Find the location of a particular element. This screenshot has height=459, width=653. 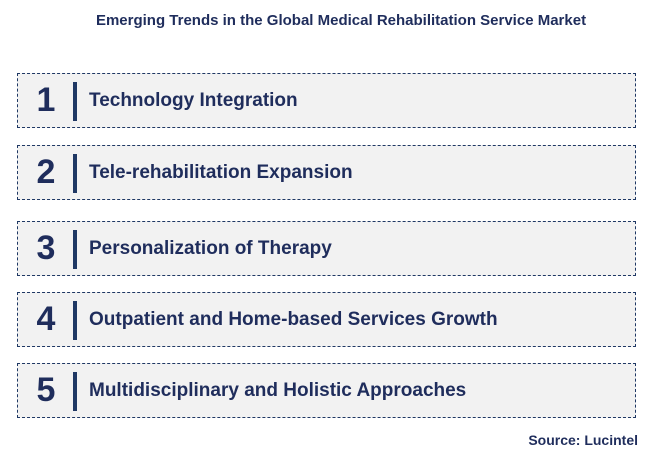

trend-item-3: 3 Personalization of Therapy is located at coordinates (326, 248).